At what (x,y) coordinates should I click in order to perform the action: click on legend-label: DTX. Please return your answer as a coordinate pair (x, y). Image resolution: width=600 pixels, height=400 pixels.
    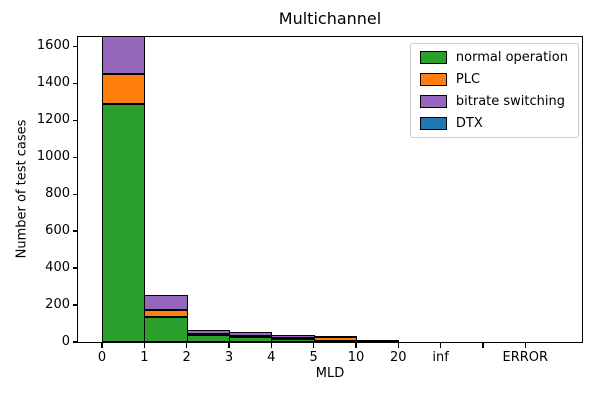
    Looking at the image, I should click on (469, 123).